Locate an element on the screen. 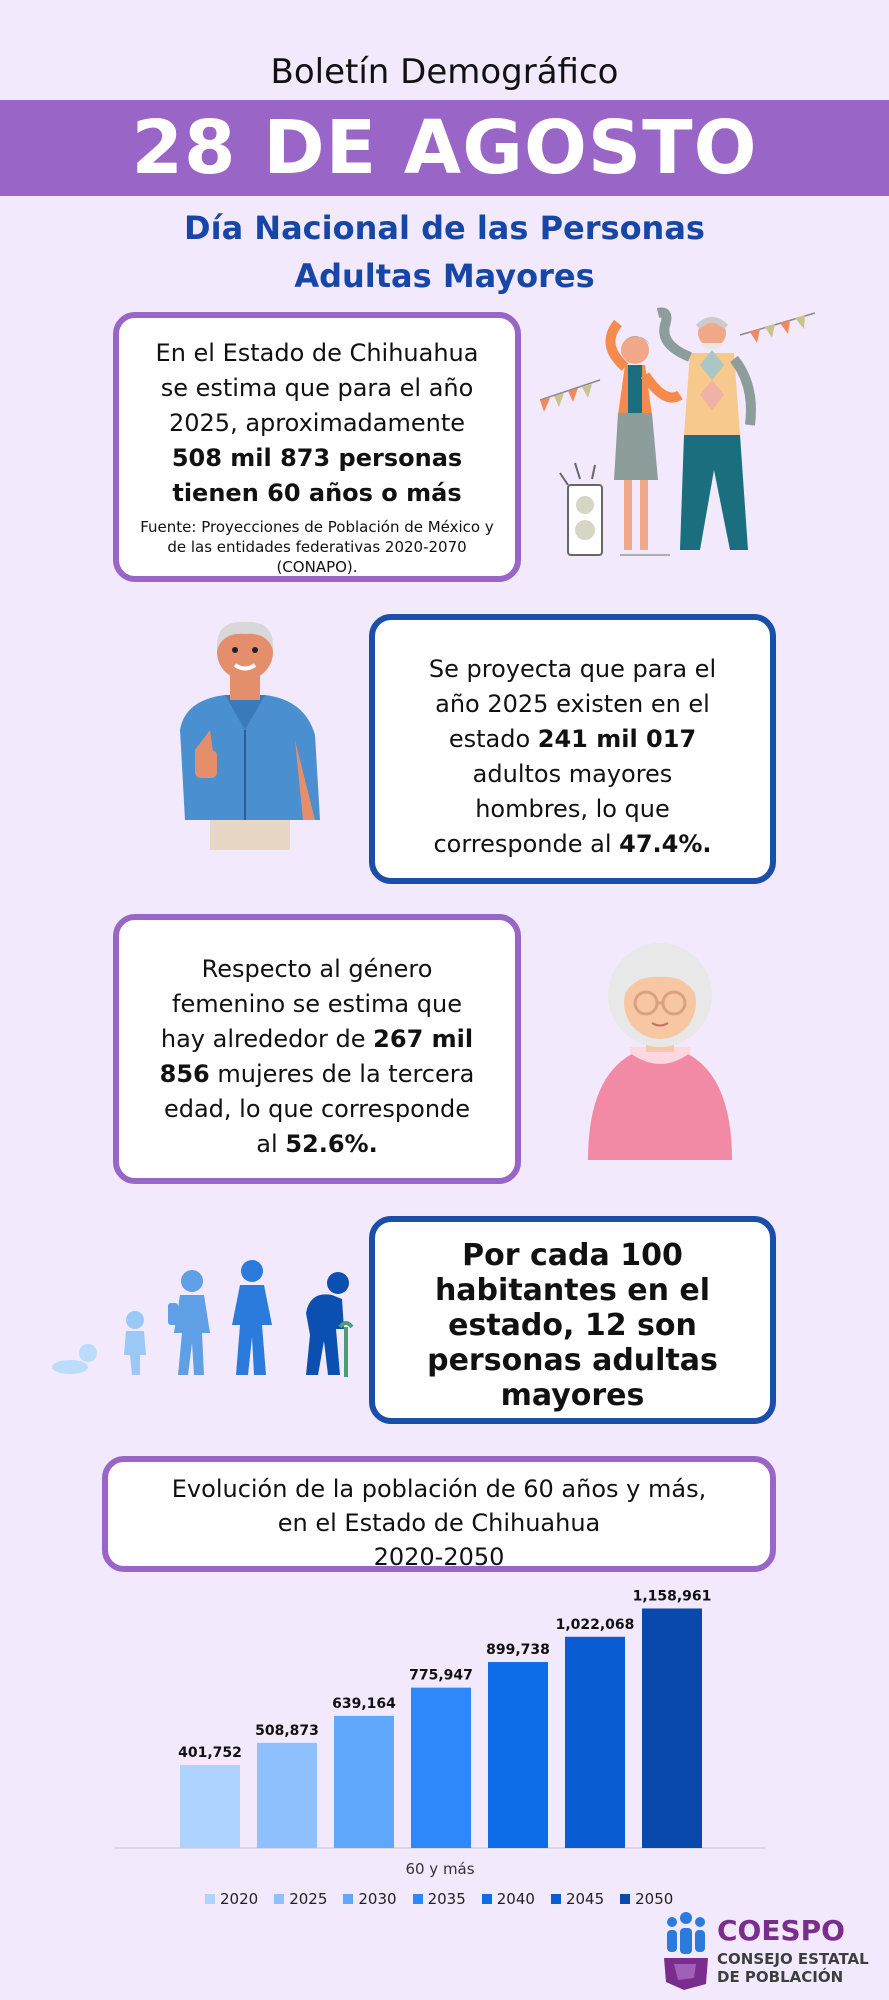 Image resolution: width=889 pixels, height=2000 pixels. bulletin-title: Boletín Demográfico is located at coordinates (444, 72).